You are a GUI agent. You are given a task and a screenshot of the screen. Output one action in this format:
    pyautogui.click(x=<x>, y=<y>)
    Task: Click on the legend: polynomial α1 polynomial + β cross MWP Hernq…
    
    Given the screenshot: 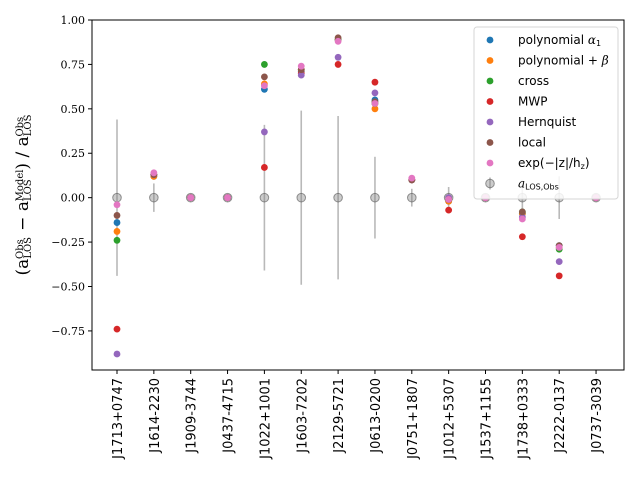 What is the action you would take?
    pyautogui.click(x=546, y=113)
    